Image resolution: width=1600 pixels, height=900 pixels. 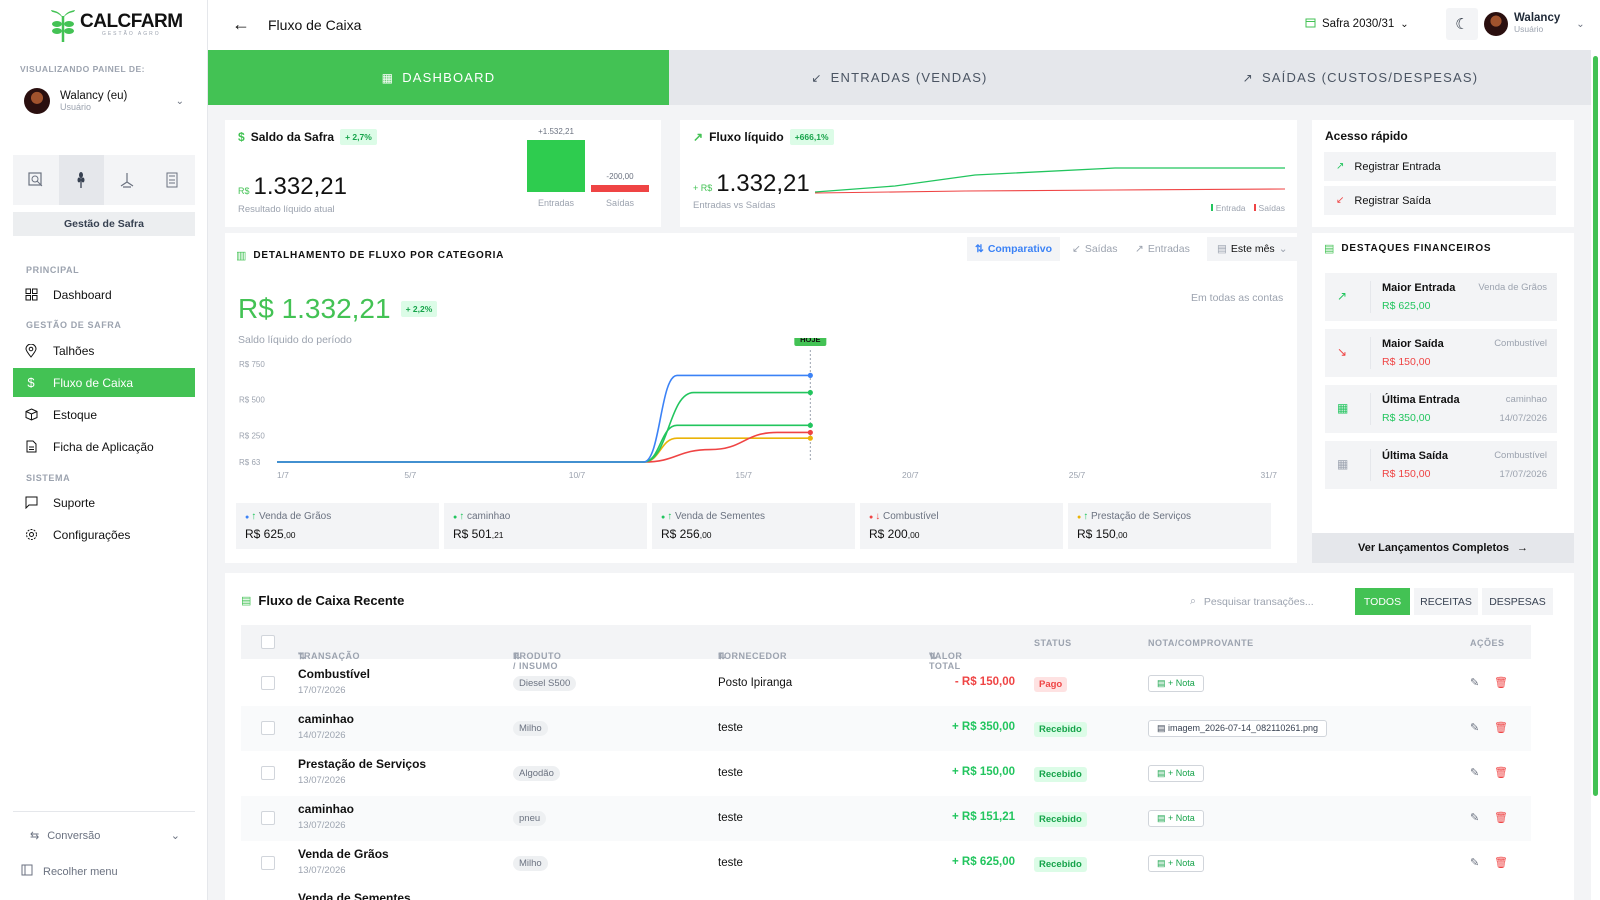 What do you see at coordinates (1392, 200) in the screenshot?
I see `registrar-saida-label: Registrar Saída` at bounding box center [1392, 200].